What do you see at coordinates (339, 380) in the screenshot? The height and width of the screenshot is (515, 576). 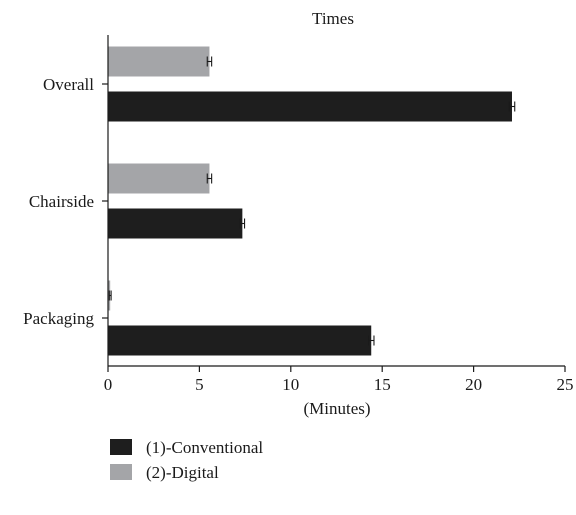 I see `x-ticks-layer: 0 5 10 15 20 25` at bounding box center [339, 380].